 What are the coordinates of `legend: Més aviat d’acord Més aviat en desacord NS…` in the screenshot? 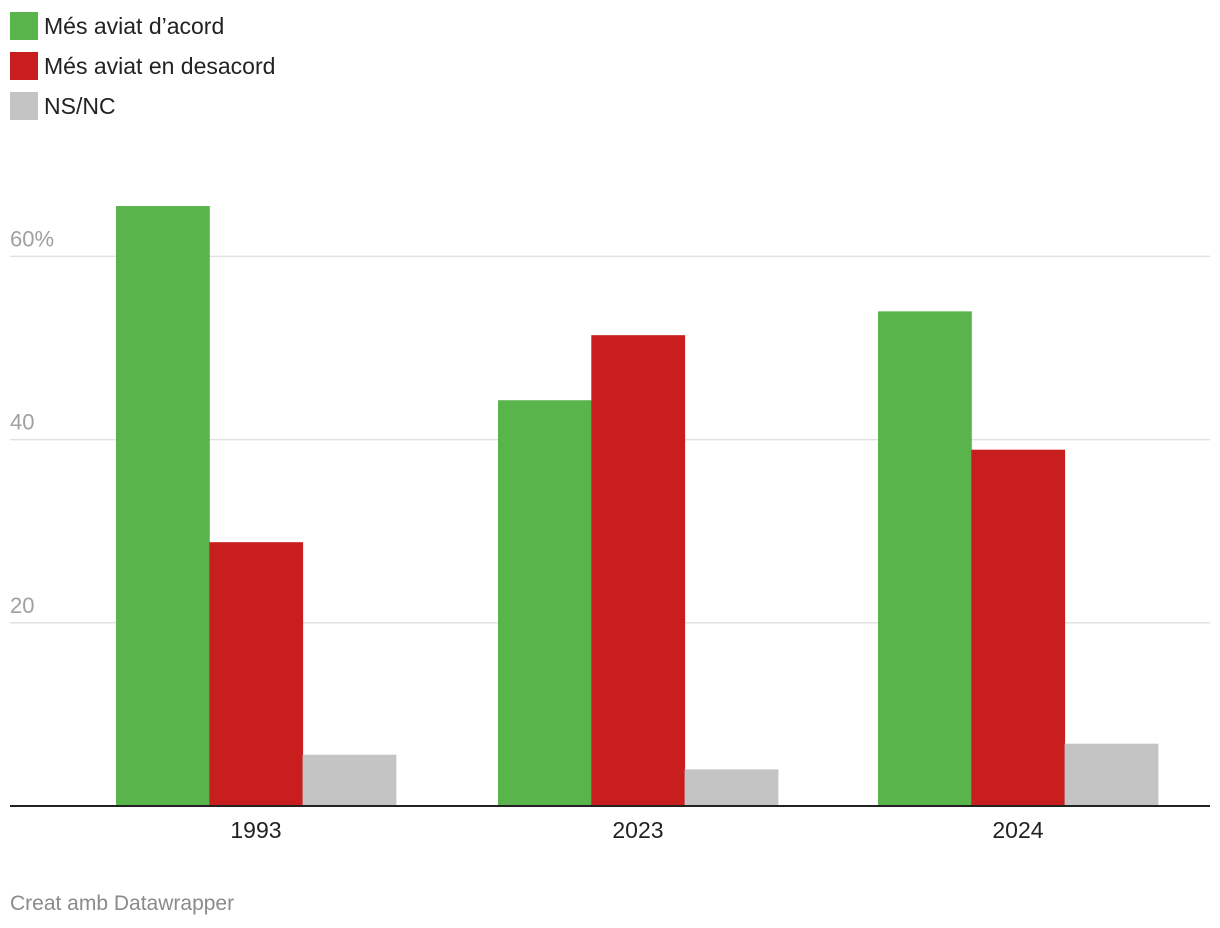 It's located at (142, 66).